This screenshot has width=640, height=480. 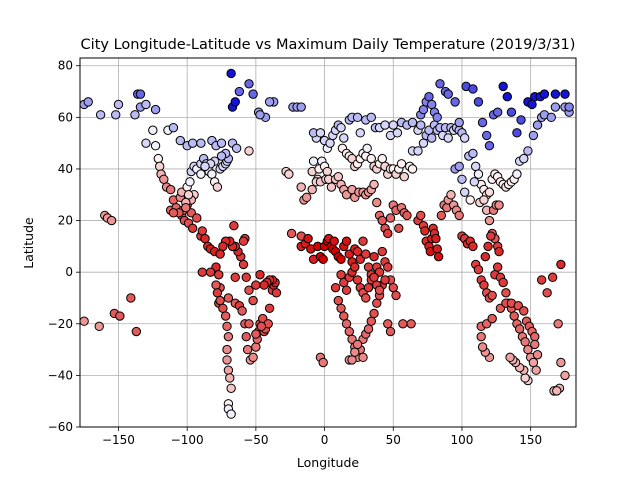 I want to click on y-axis-label: Latitude, so click(x=28, y=243).